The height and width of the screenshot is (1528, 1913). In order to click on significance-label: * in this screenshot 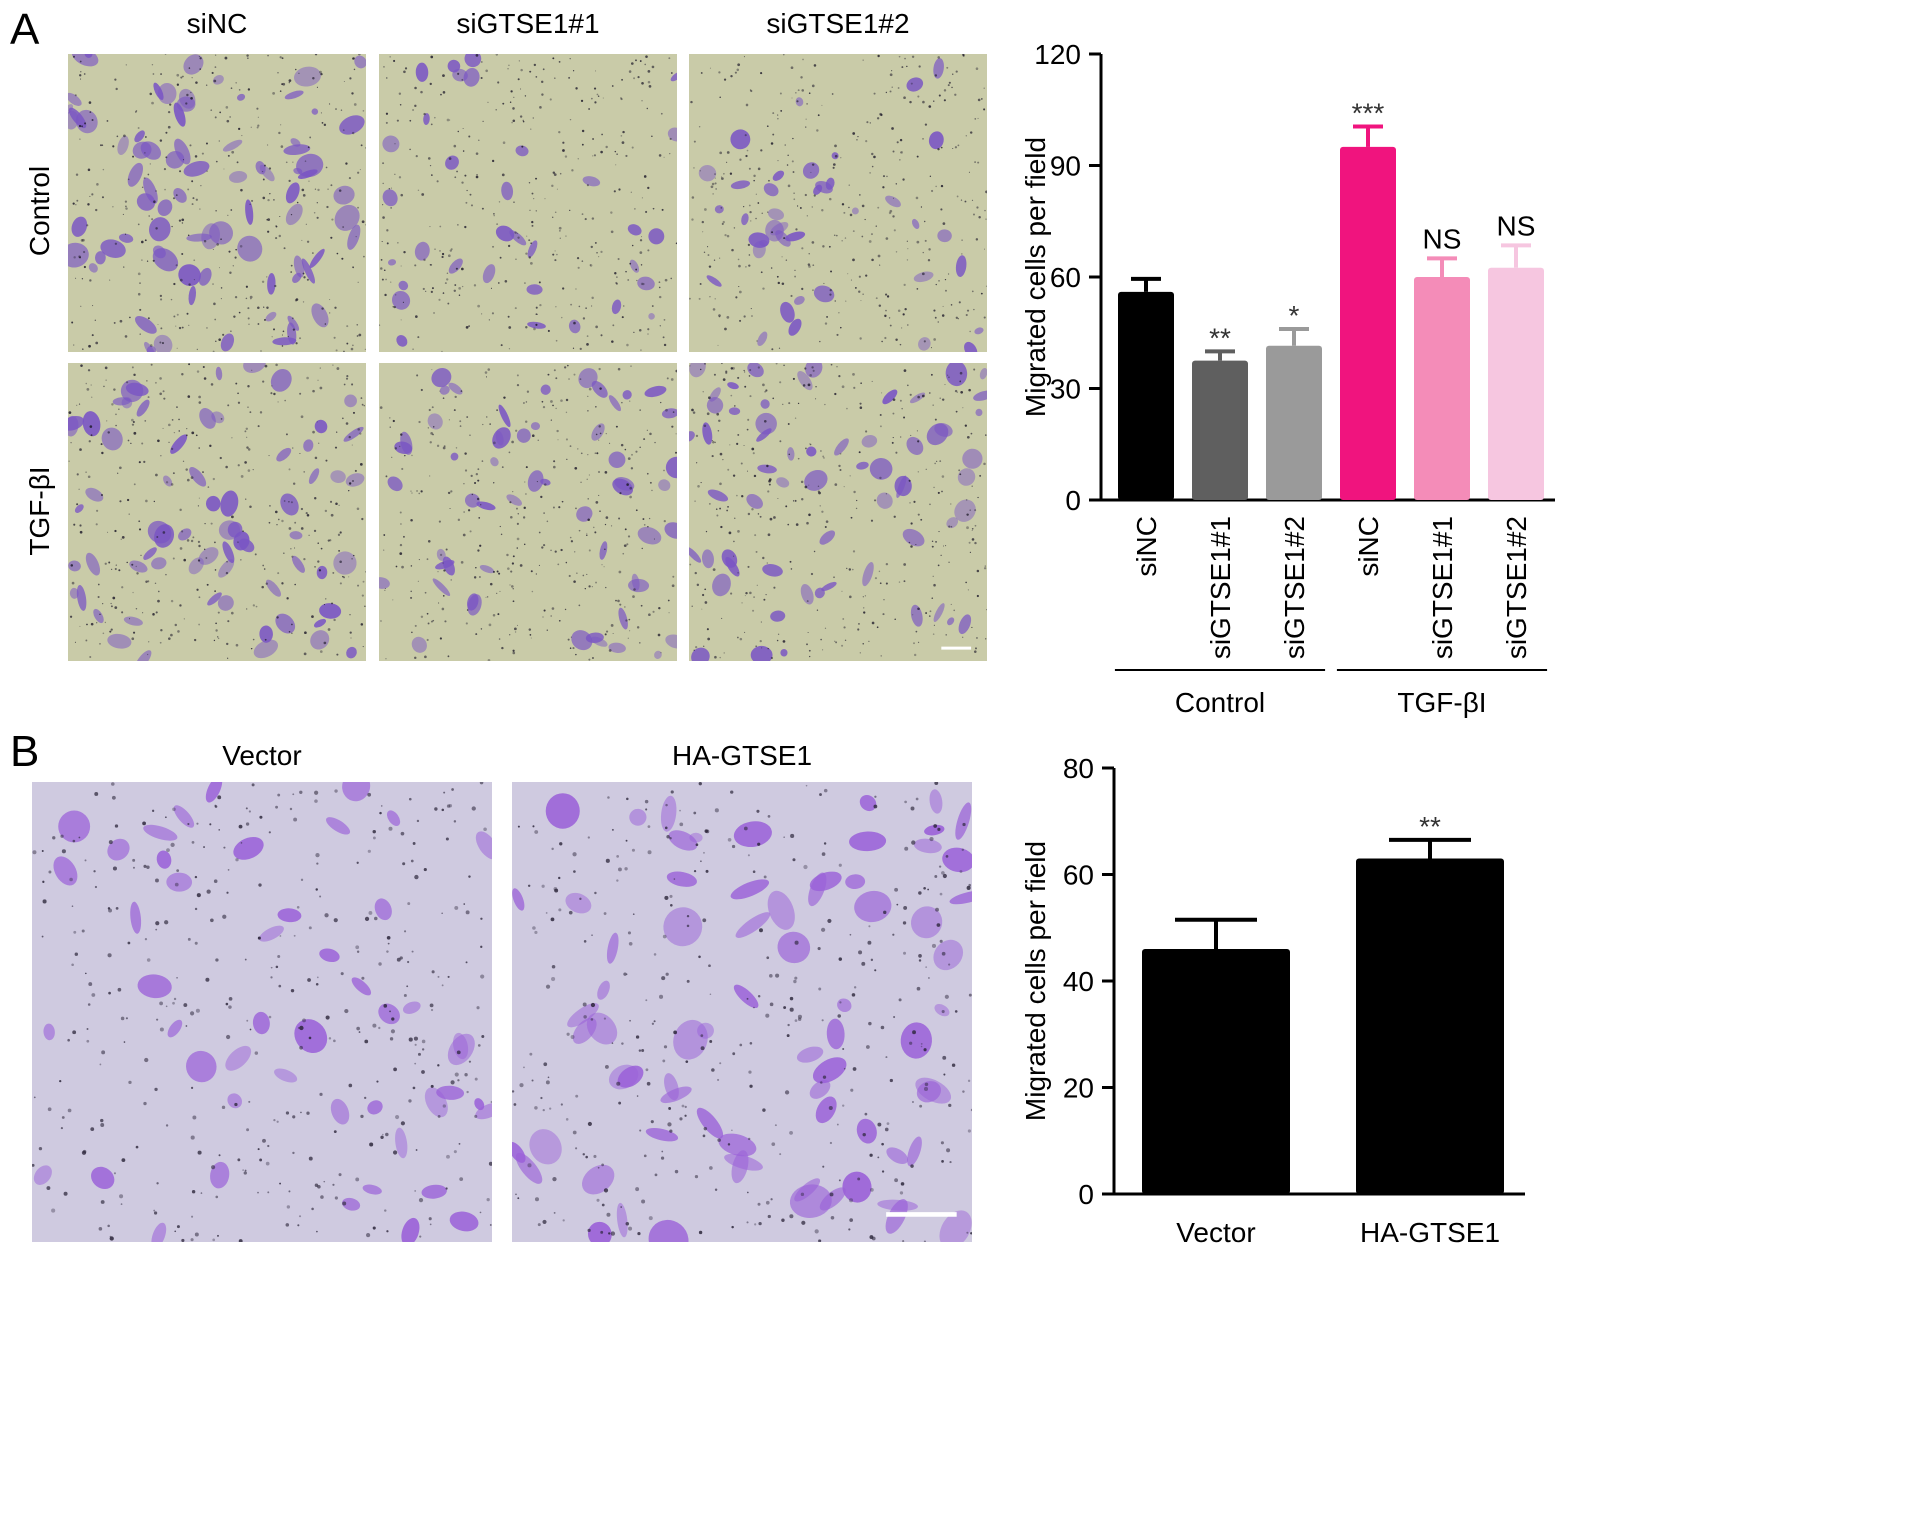, I will do `click(1294, 315)`.